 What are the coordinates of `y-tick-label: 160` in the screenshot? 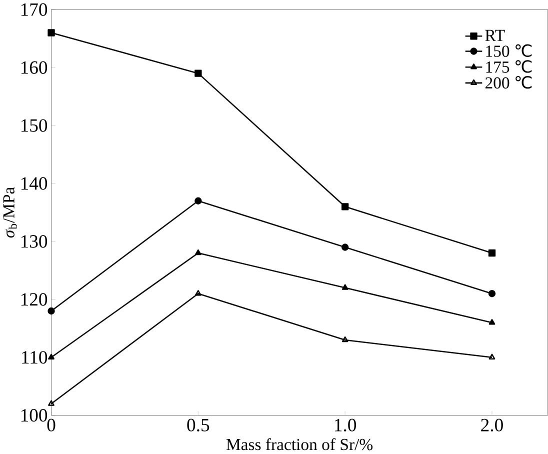 It's located at (34, 67).